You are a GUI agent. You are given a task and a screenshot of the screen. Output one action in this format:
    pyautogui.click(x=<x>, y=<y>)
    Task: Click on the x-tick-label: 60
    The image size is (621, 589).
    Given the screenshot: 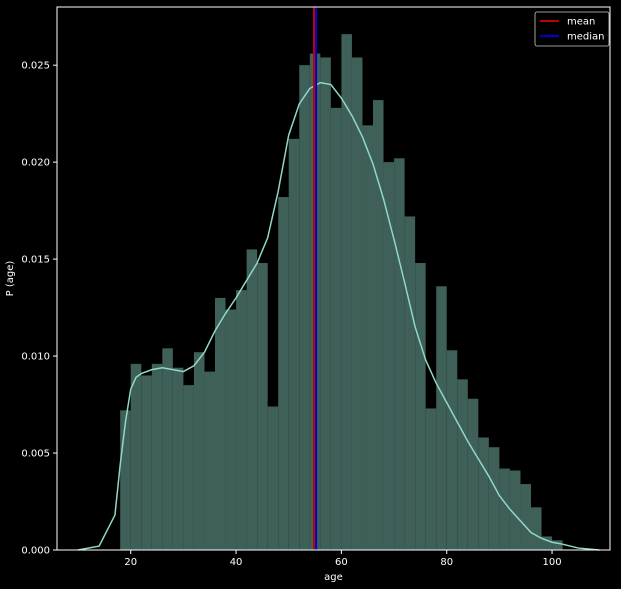 What is the action you would take?
    pyautogui.click(x=341, y=562)
    